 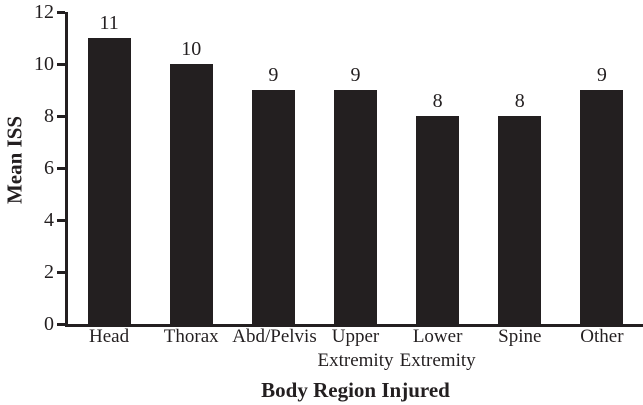 I want to click on bar-slot-1: 10, so click(x=191, y=168).